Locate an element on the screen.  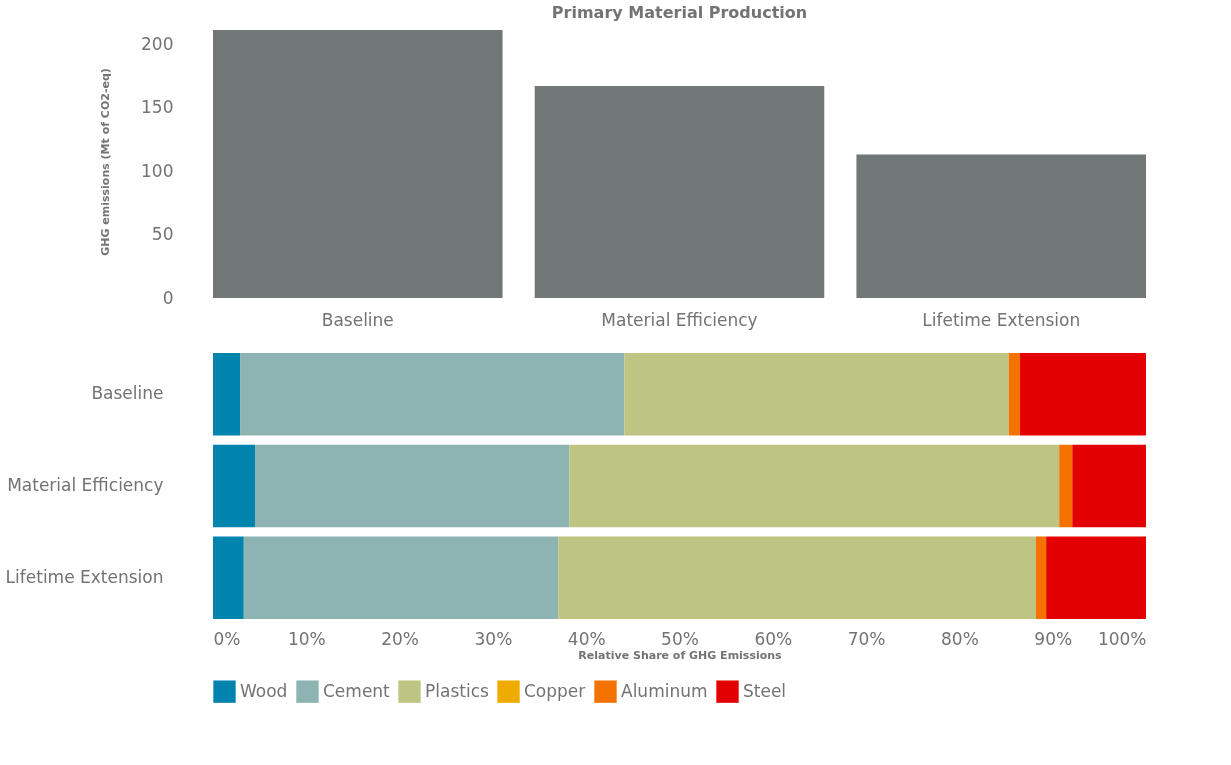
legend-label: Cement is located at coordinates (357, 690).